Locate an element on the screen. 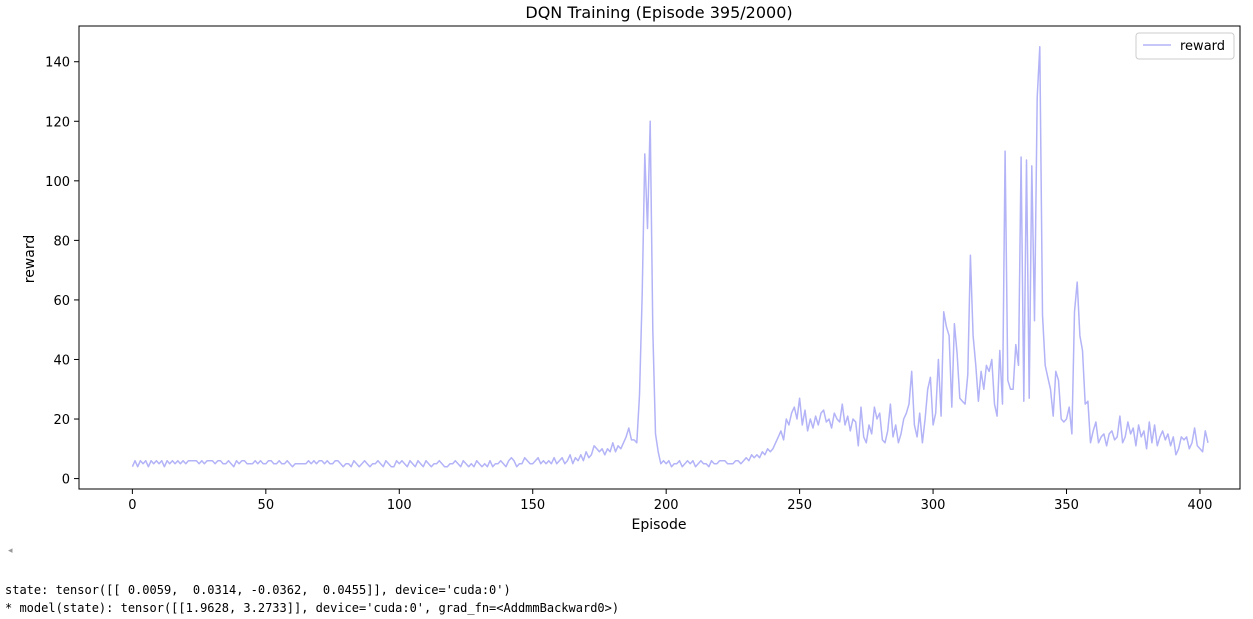 This screenshot has width=1253, height=619. y-tick-label: 140 is located at coordinates (57, 63).